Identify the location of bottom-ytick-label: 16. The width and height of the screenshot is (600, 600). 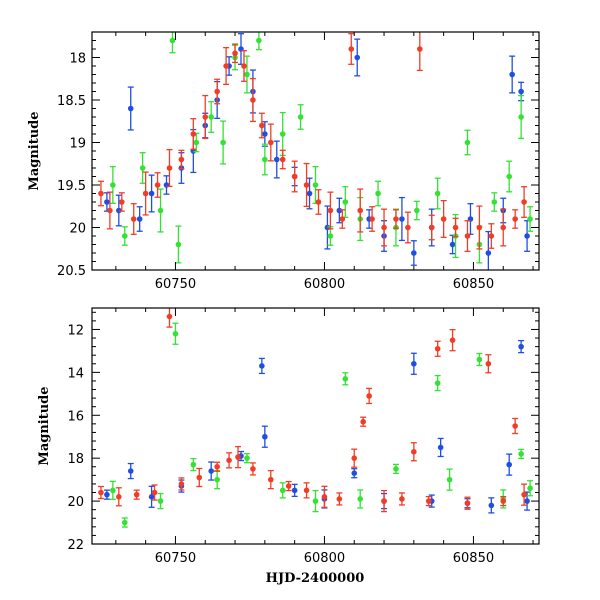
(75, 416).